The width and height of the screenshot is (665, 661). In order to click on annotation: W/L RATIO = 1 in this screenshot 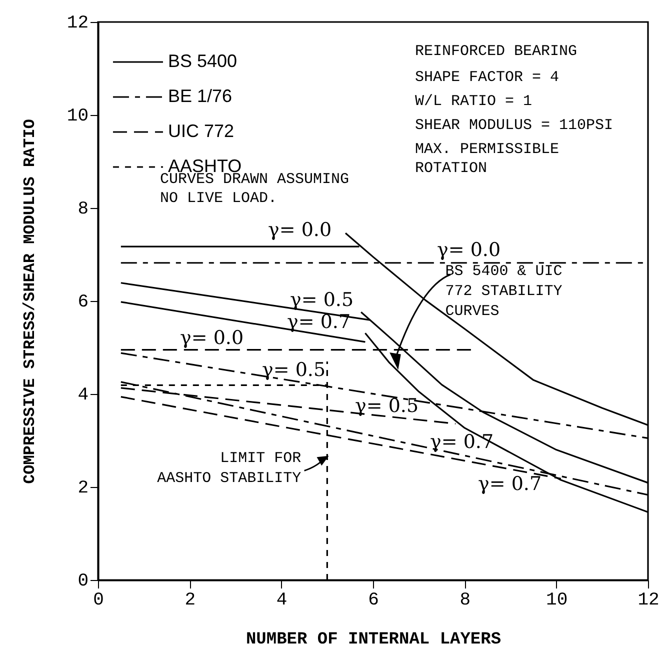, I will do `click(473, 101)`.